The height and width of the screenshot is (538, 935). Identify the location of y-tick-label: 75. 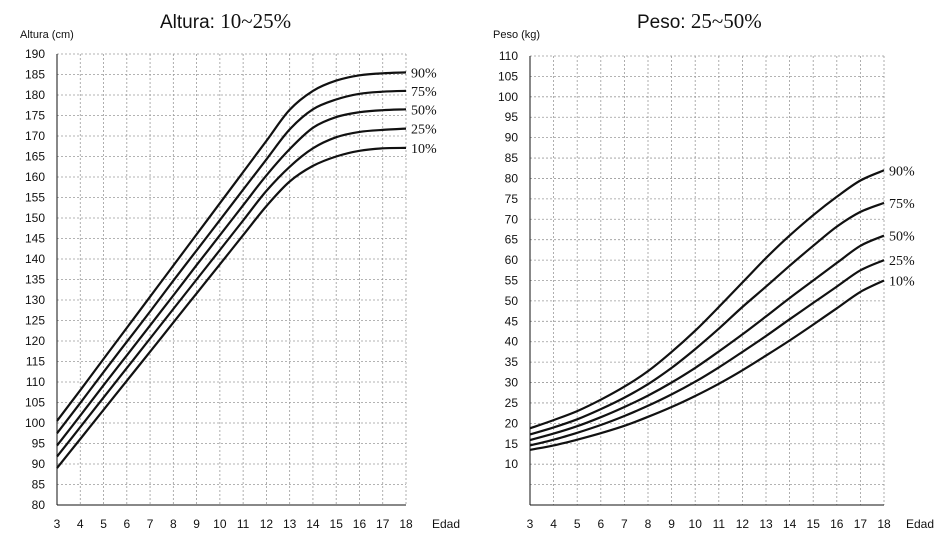
(512, 199).